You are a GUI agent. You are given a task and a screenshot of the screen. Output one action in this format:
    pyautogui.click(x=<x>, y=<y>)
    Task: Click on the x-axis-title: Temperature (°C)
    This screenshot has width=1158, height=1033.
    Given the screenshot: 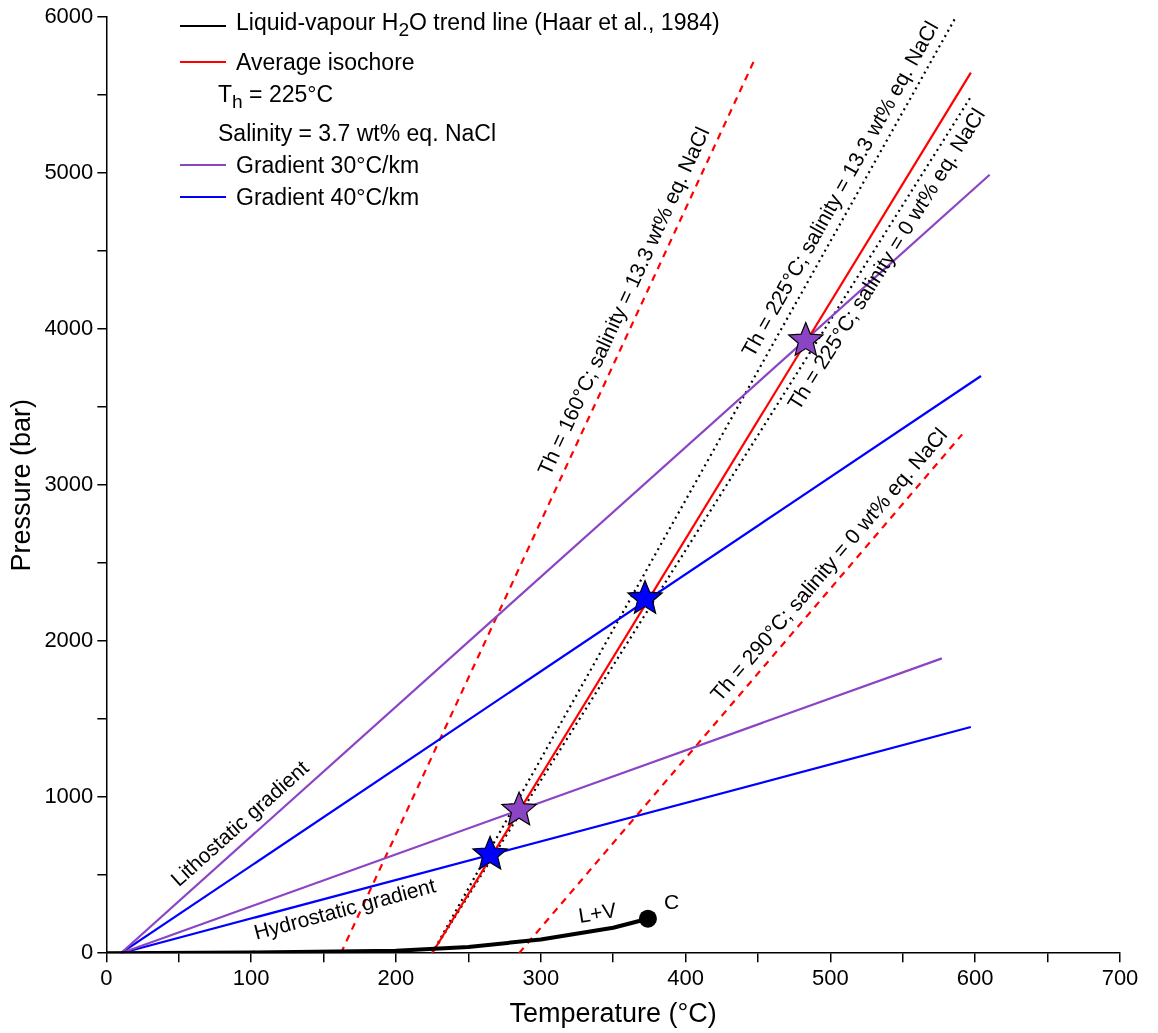 What is the action you would take?
    pyautogui.click(x=613, y=1013)
    